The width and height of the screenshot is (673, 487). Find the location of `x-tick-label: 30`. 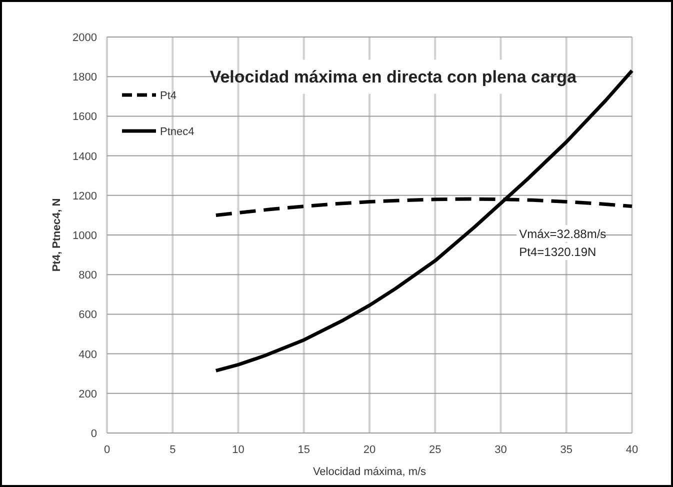

x-tick-label: 30 is located at coordinates (500, 450).